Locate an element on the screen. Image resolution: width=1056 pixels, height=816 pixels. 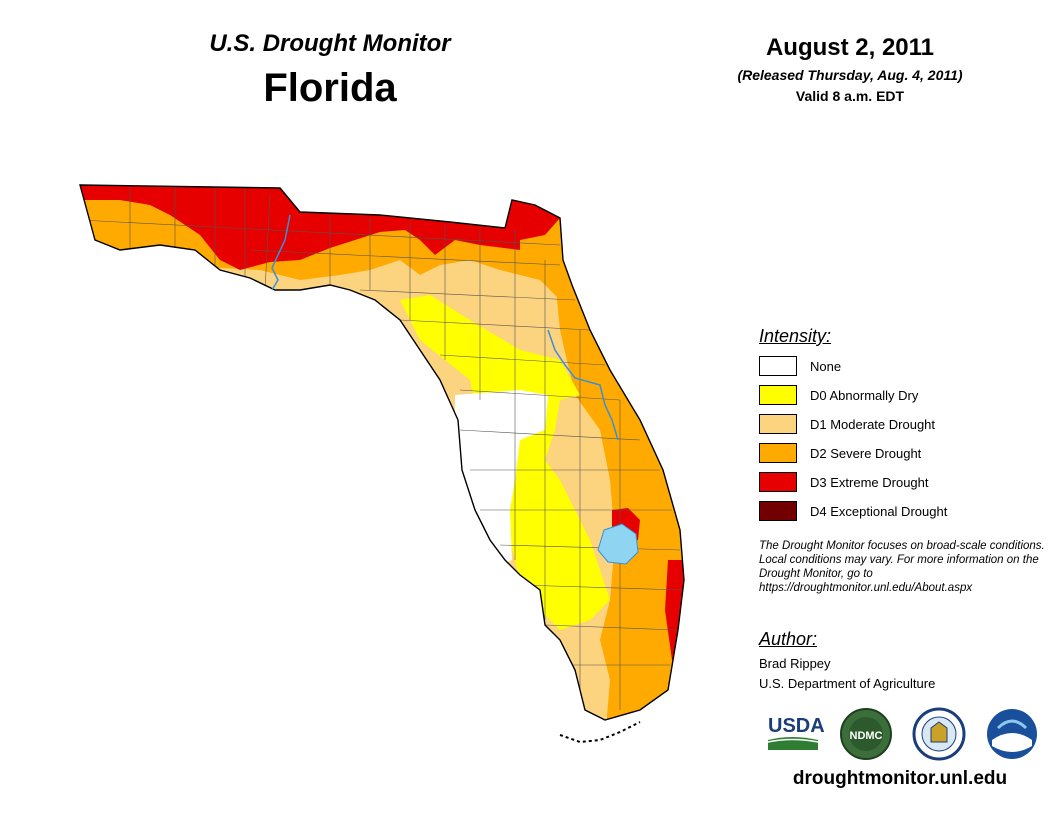
author-organization: U.S. Department of Agriculture is located at coordinates (847, 683).